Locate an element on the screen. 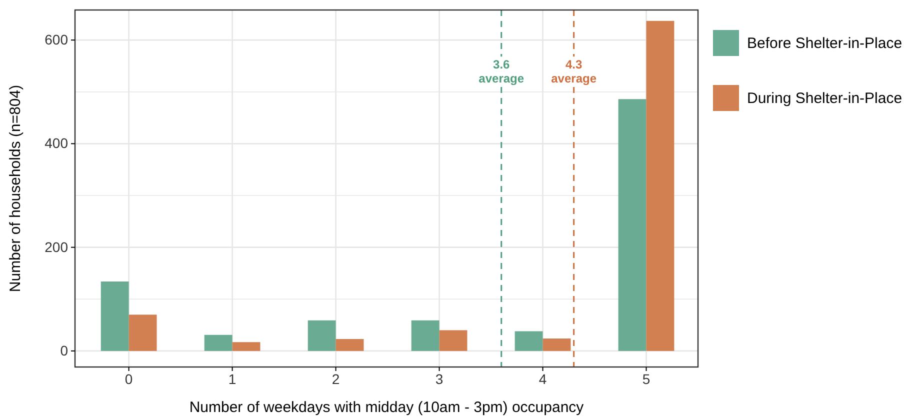  x-tick-label: 1 is located at coordinates (232, 378).